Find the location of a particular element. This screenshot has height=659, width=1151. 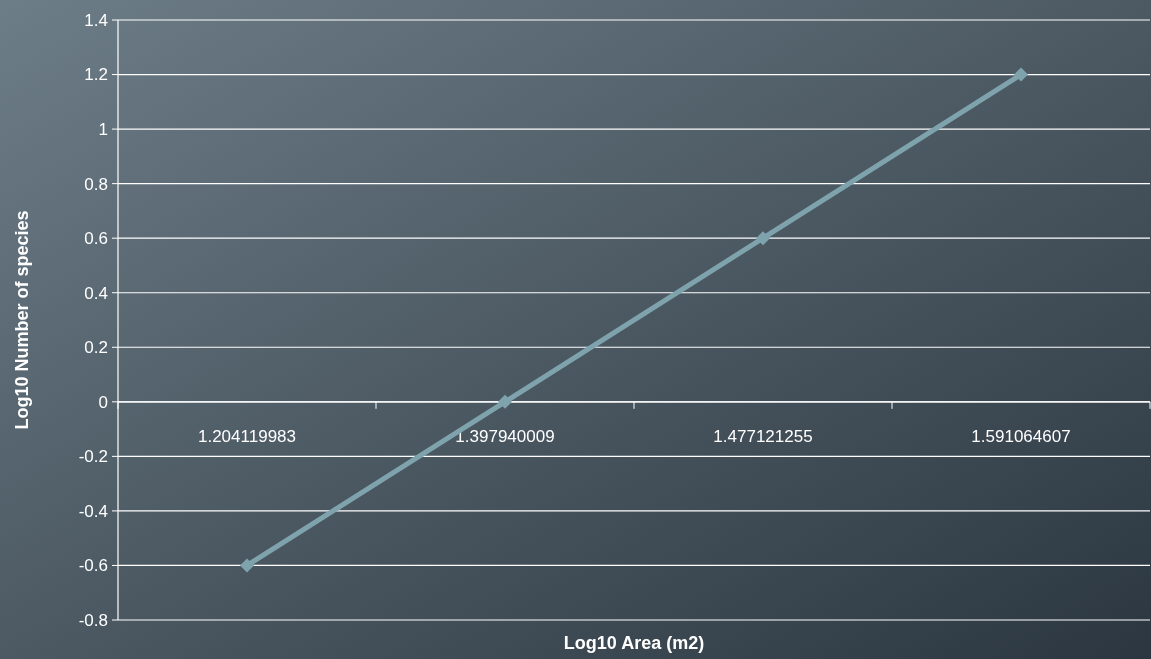

x-tick-label: 1.591064607 is located at coordinates (1021, 436).